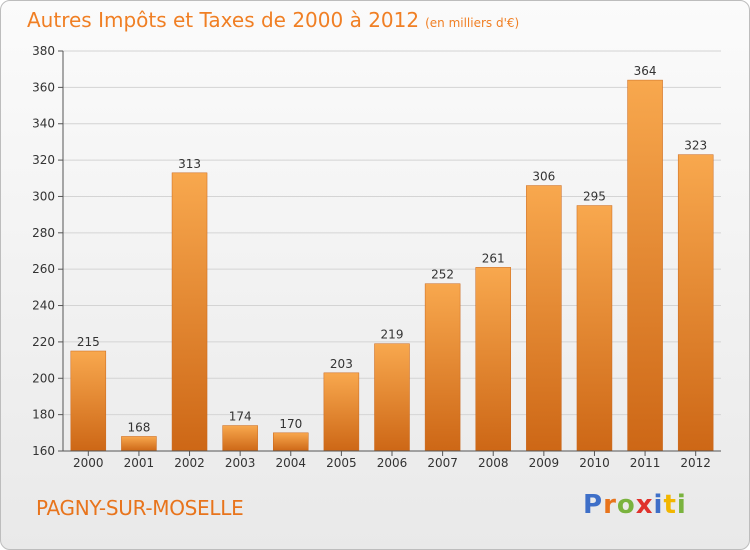  I want to click on data-label-2009: 306, so click(543, 177).